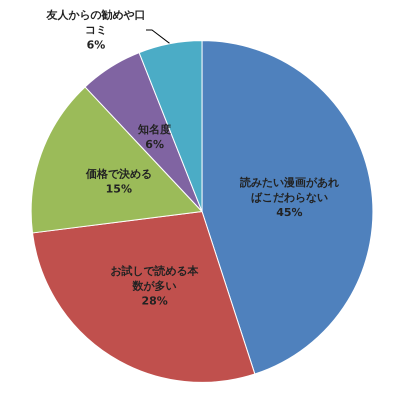 The height and width of the screenshot is (400, 412). I want to click on slice-label: 友人からの勧めや口コミ, so click(96, 22).